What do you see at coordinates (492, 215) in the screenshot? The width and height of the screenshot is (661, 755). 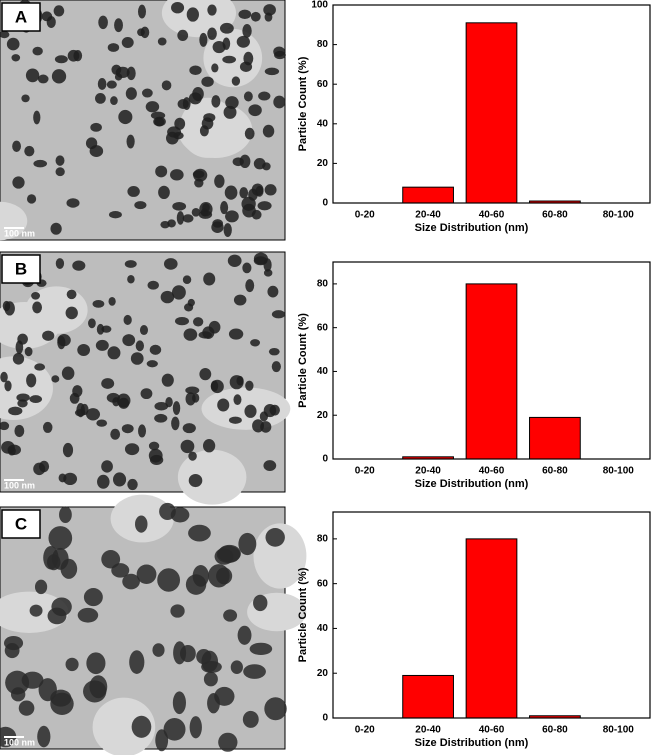 I see `x-tick-label: 40-60` at bounding box center [492, 215].